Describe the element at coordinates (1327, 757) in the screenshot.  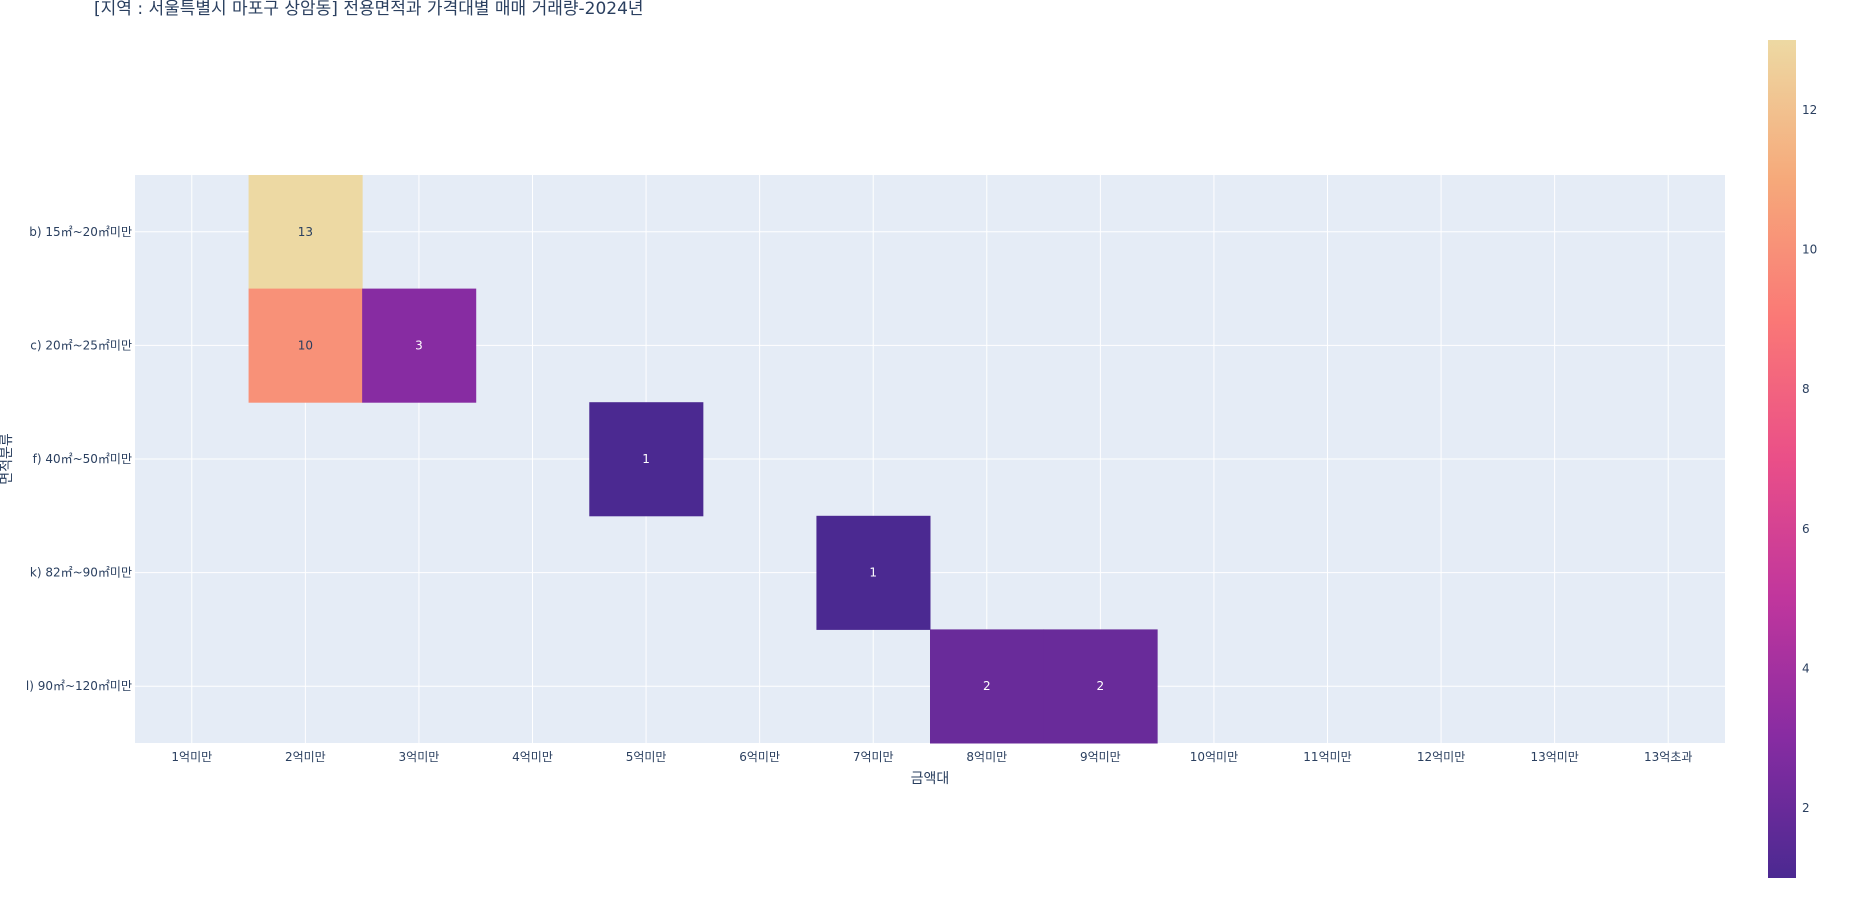
I see `x-tick-label: 11억미만` at that location.